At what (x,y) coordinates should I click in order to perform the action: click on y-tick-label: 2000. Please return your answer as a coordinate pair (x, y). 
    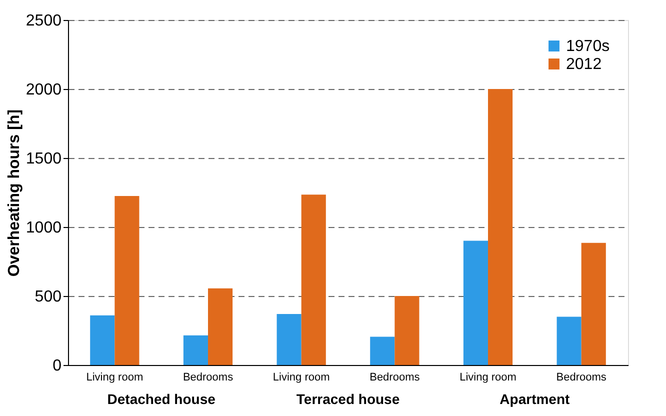
    Looking at the image, I should click on (44, 90).